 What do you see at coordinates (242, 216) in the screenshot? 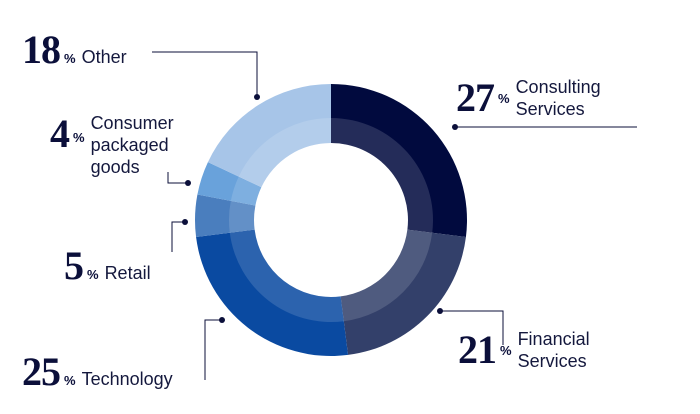
I see `slice-inner-band-retail` at bounding box center [242, 216].